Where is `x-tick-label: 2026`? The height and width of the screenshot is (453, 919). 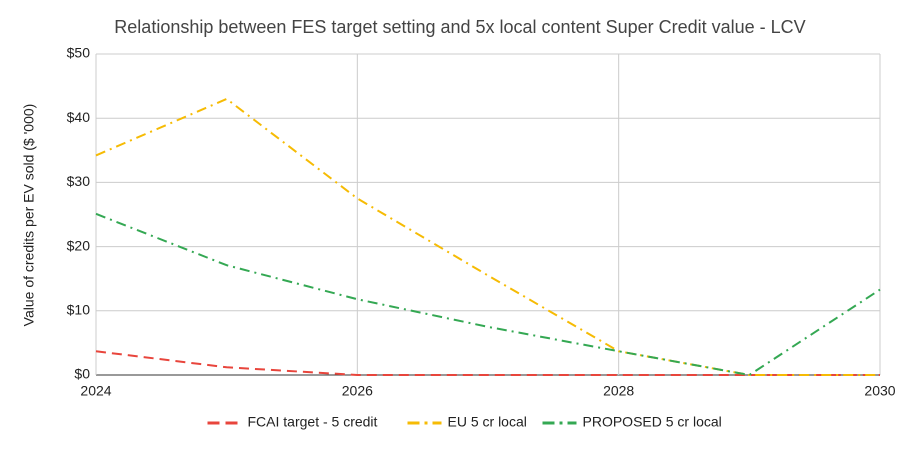 x-tick-label: 2026 is located at coordinates (357, 391).